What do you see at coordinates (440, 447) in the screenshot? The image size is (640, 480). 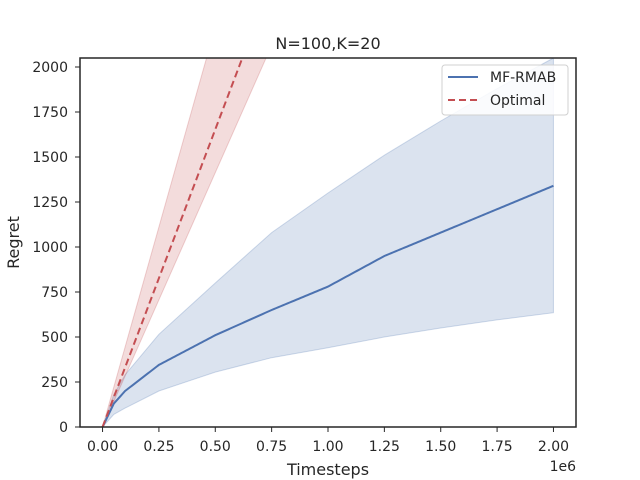 I see `x-tick-label: 1.50` at bounding box center [440, 447].